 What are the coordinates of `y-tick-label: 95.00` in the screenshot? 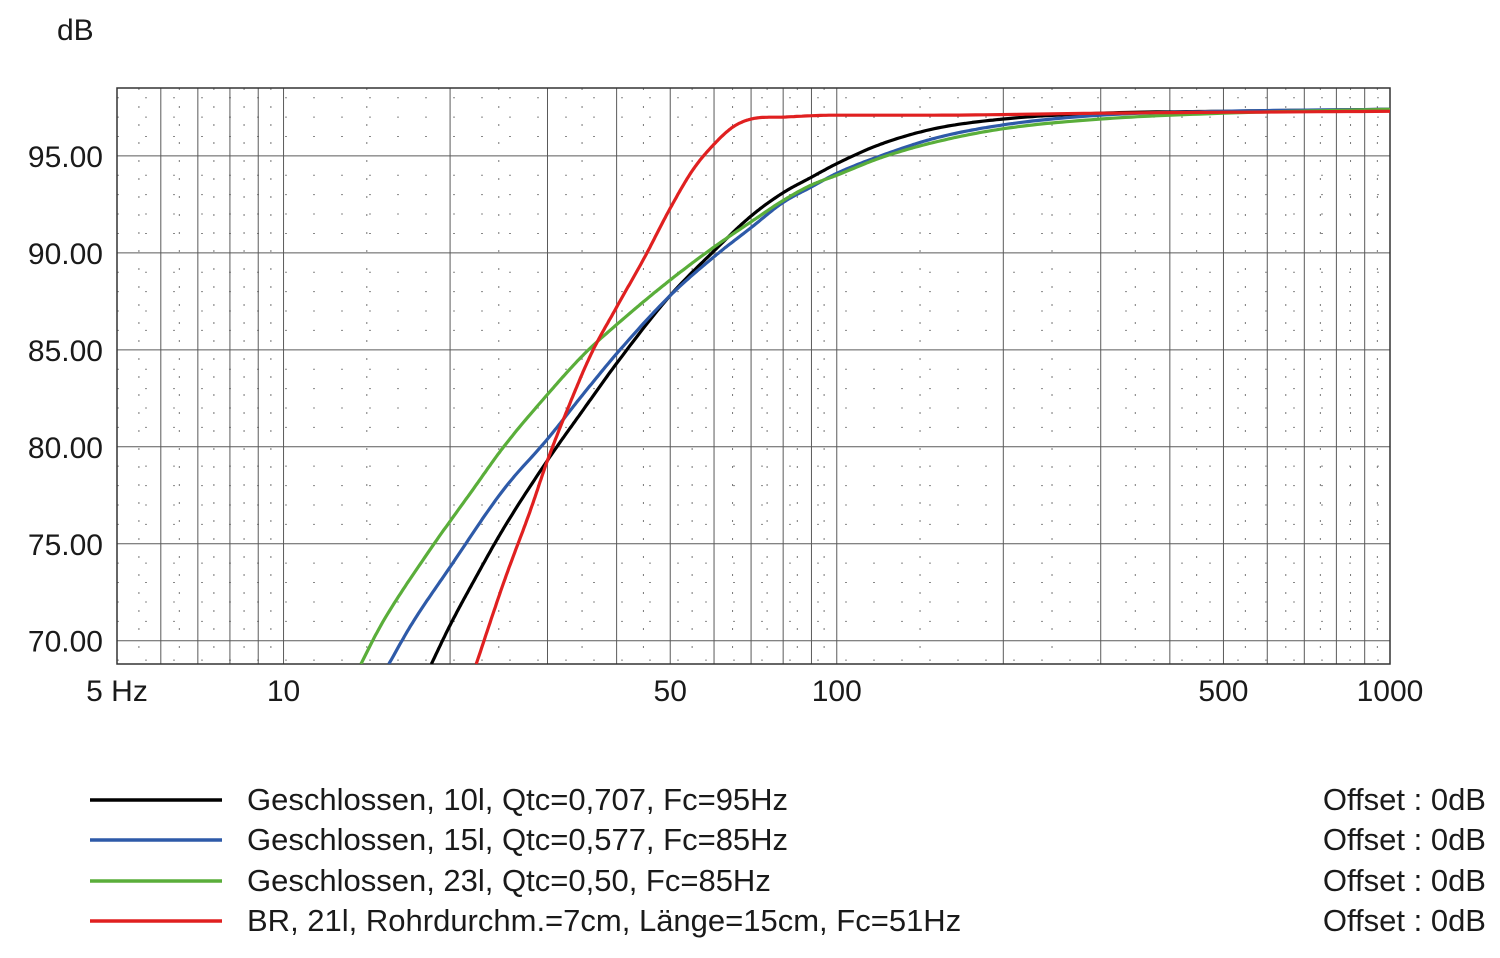 It's located at (65, 157).